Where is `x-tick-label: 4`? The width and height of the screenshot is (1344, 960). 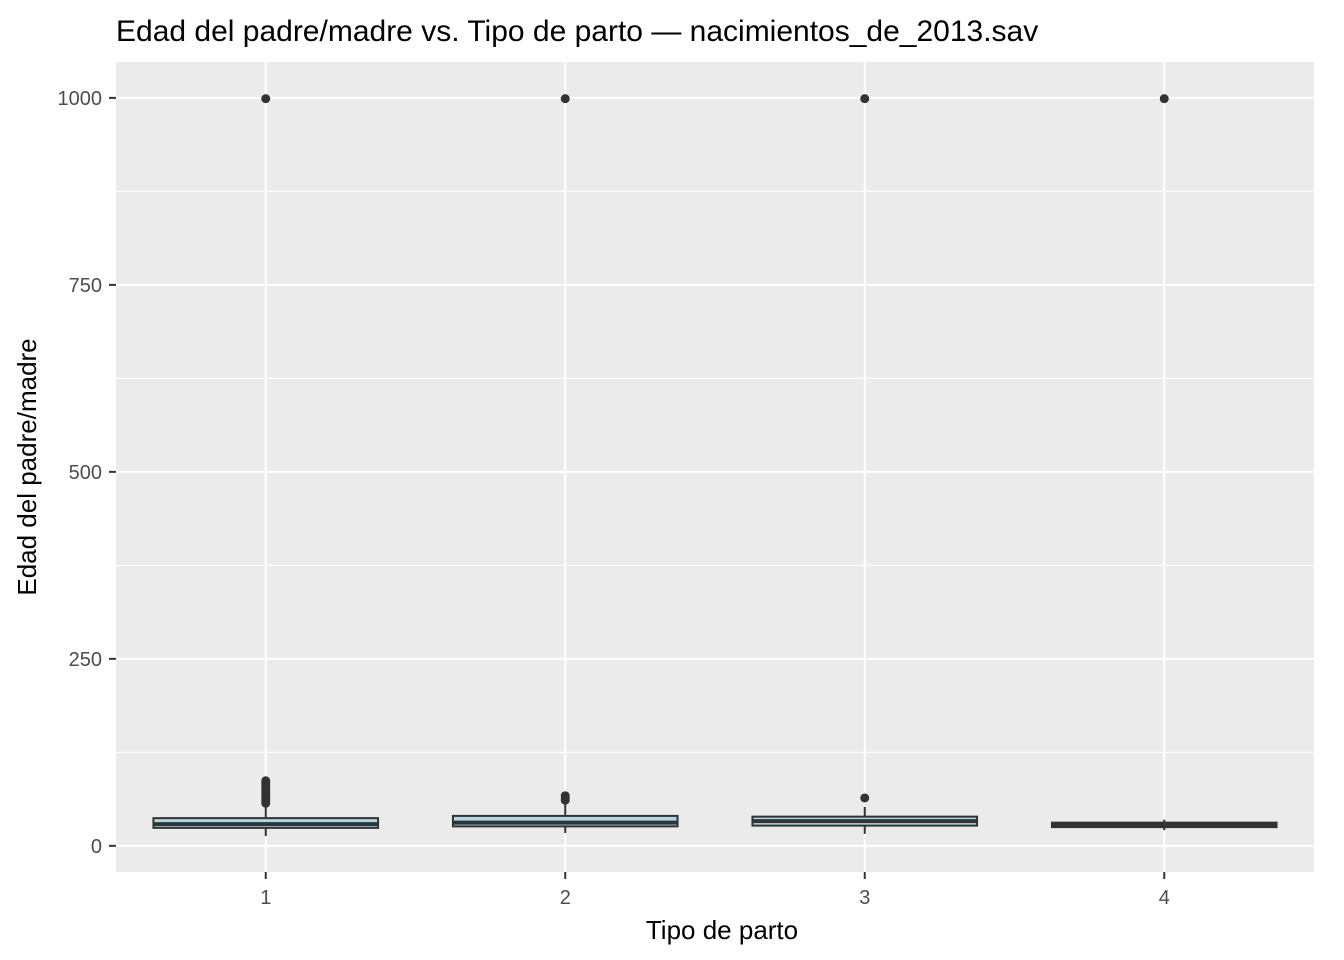 x-tick-label: 4 is located at coordinates (1164, 898).